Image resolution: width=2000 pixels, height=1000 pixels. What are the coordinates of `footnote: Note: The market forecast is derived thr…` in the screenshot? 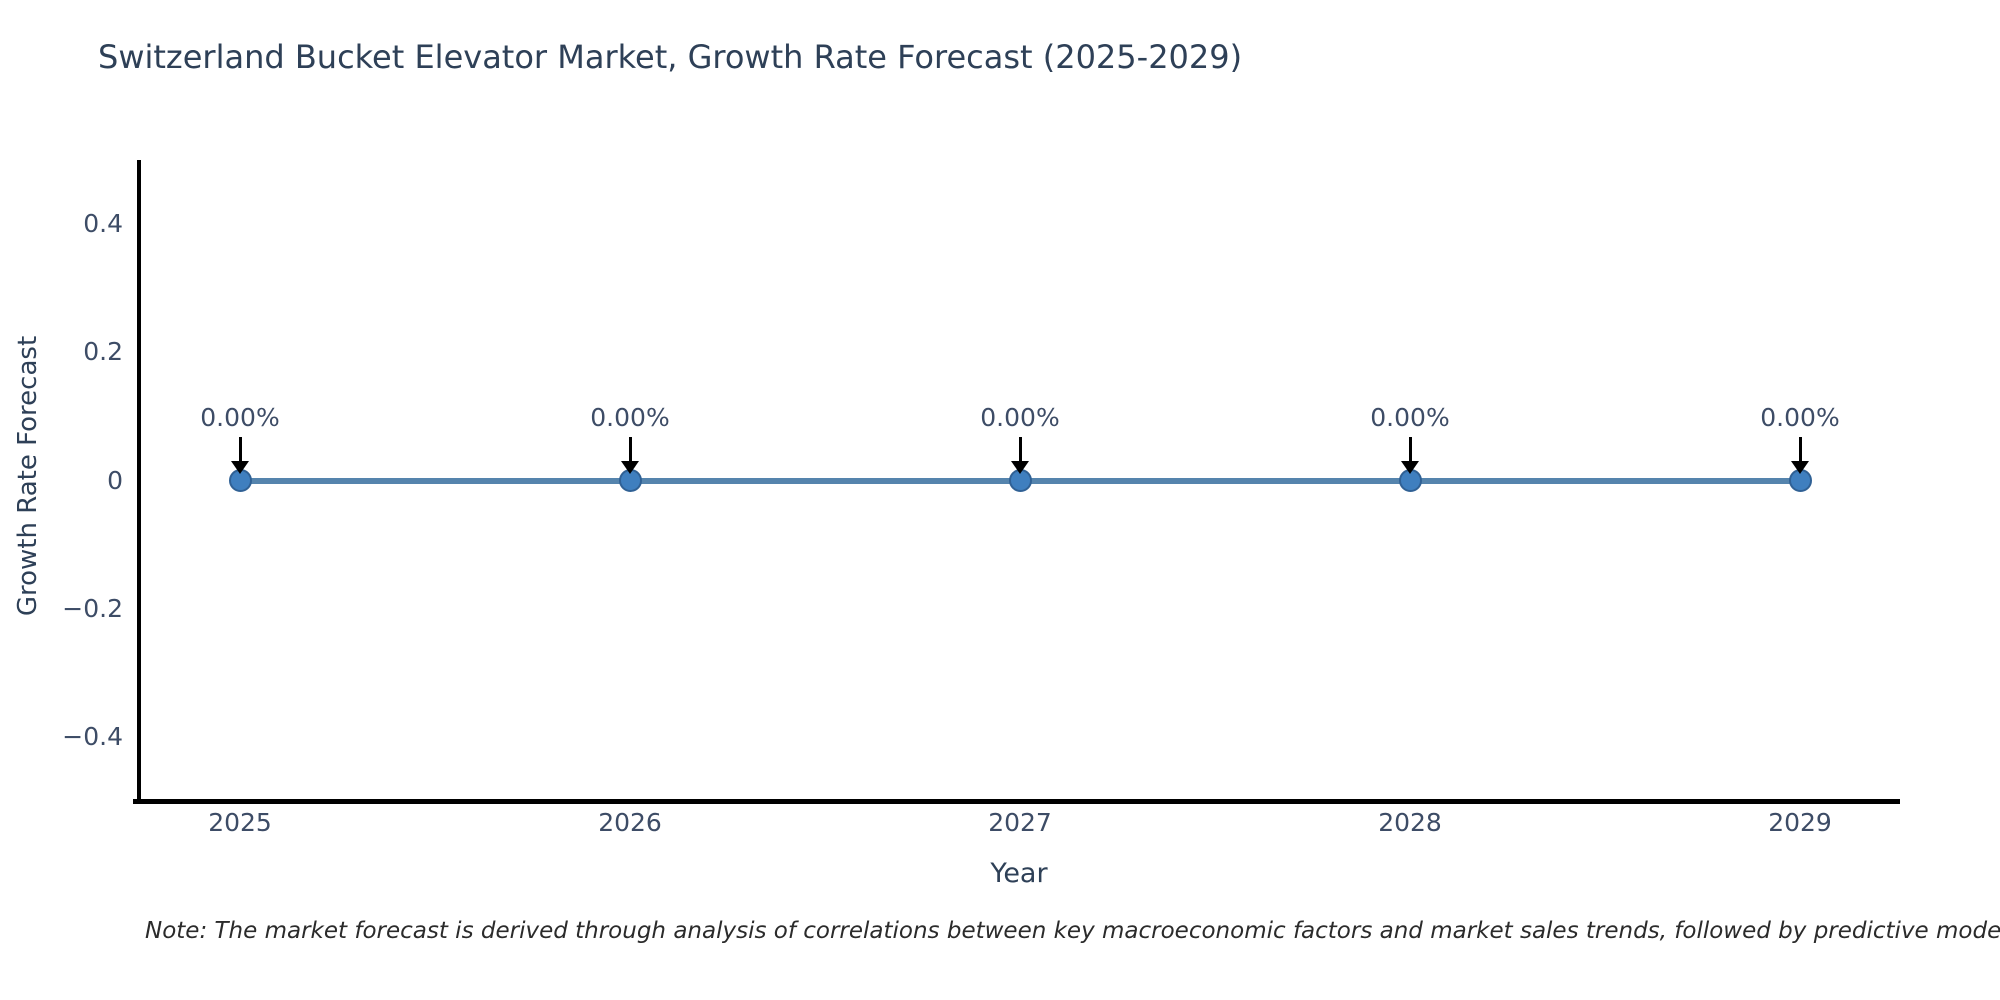 It's located at (1072, 931).